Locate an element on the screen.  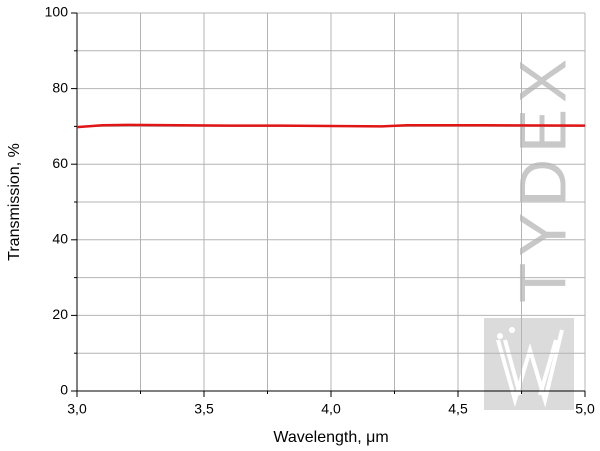
x-tick-label: 4,5 is located at coordinates (458, 409).